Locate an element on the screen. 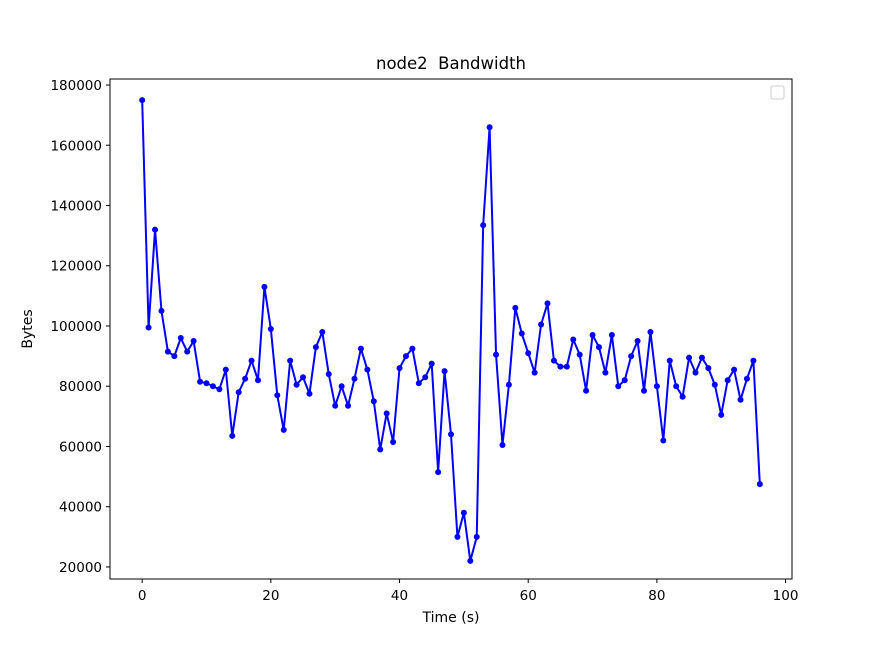 This screenshot has width=880, height=660. y-axis-label: Bytes is located at coordinates (28, 328).